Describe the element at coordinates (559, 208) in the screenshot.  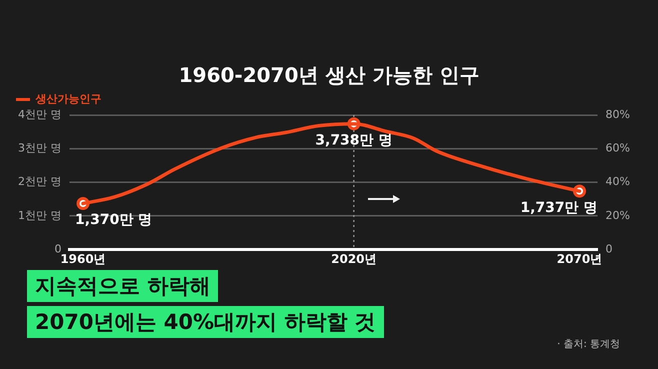
I see `annotation: 1,737만 명` at that location.